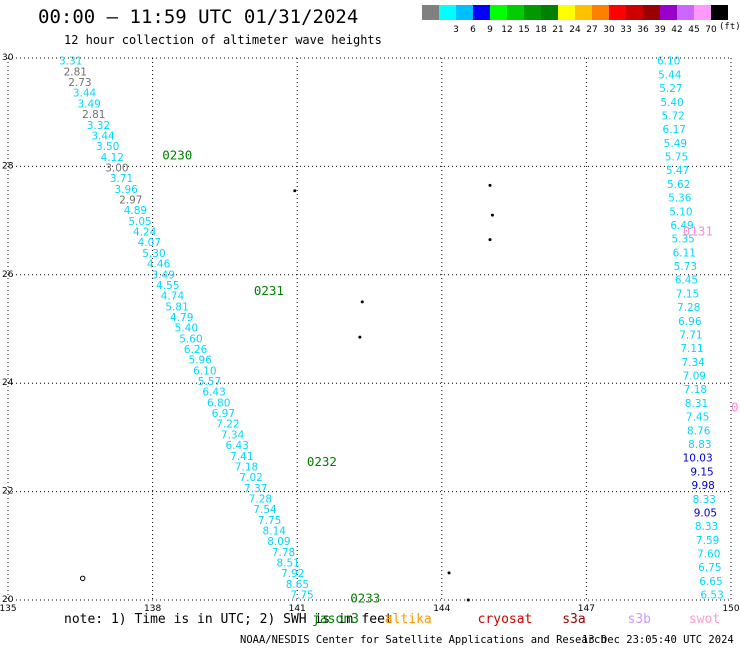 The height and width of the screenshot is (650, 740). What do you see at coordinates (121, 179) in the screenshot?
I see `wave-height-value: 3.71` at bounding box center [121, 179].